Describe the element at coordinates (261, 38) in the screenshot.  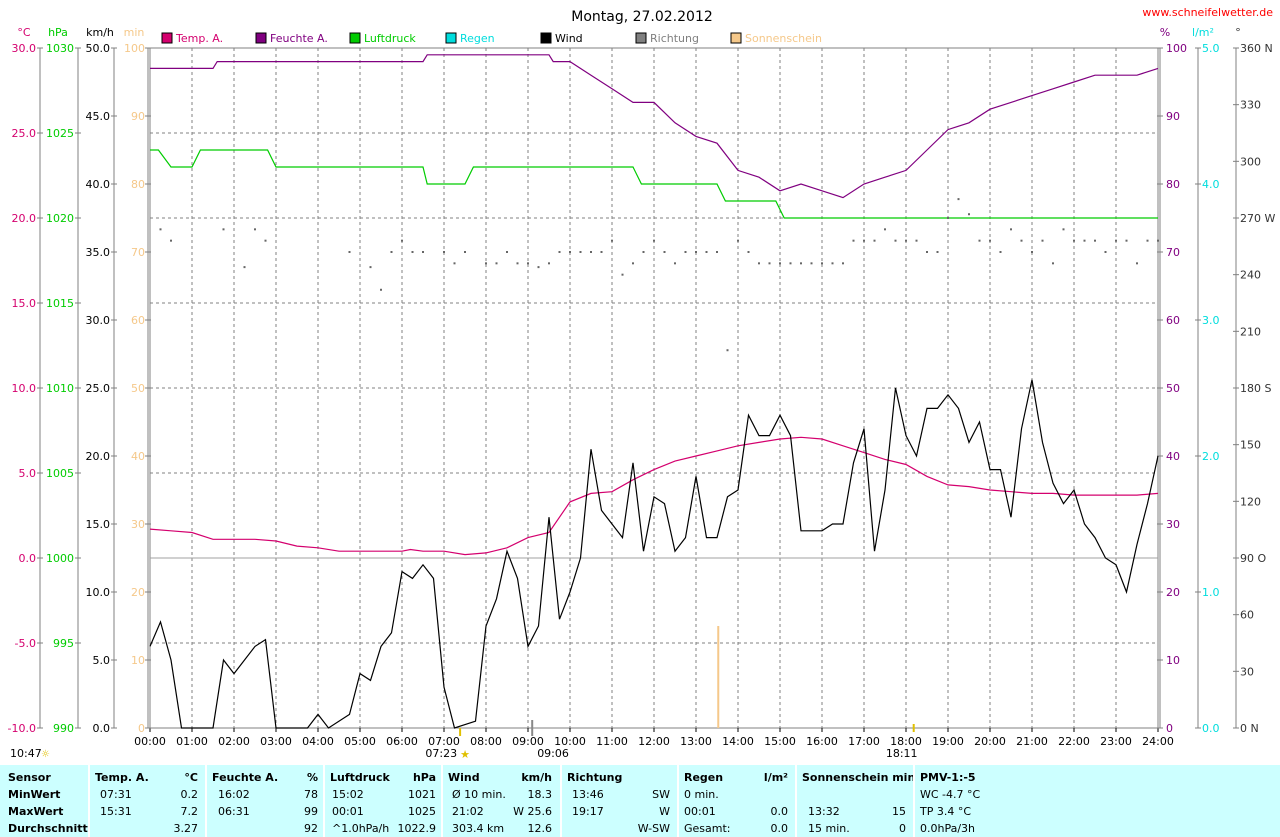
I see `legend-swatch` at that location.